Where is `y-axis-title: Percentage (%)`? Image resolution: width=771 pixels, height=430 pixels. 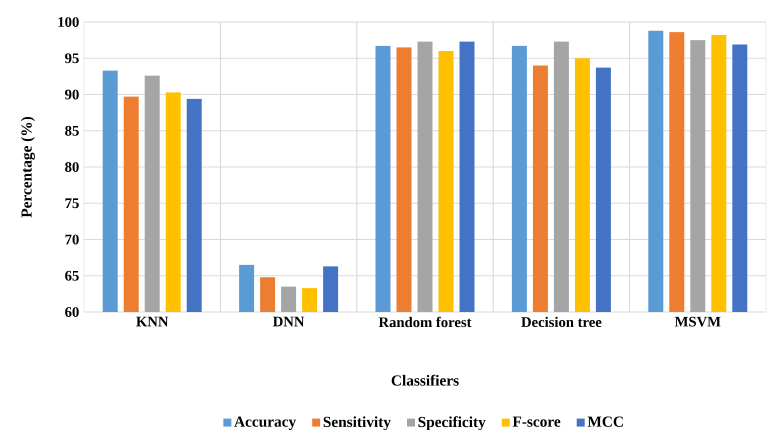
y-axis-title: Percentage (%) is located at coordinates (27, 167).